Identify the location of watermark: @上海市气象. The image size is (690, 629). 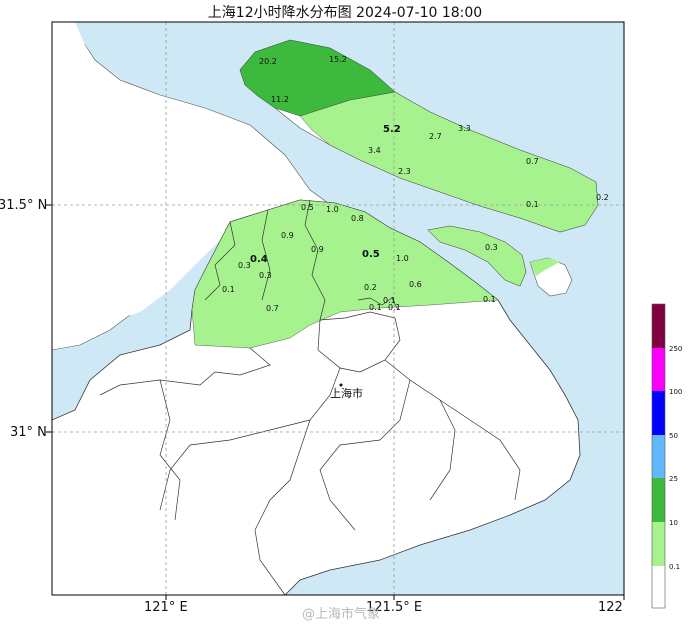
(341, 614).